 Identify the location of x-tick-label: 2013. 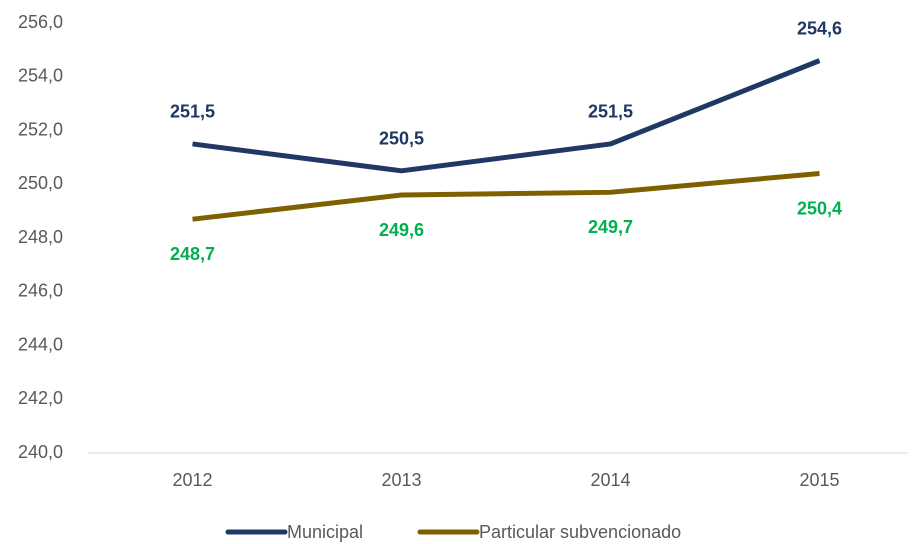
(401, 480).